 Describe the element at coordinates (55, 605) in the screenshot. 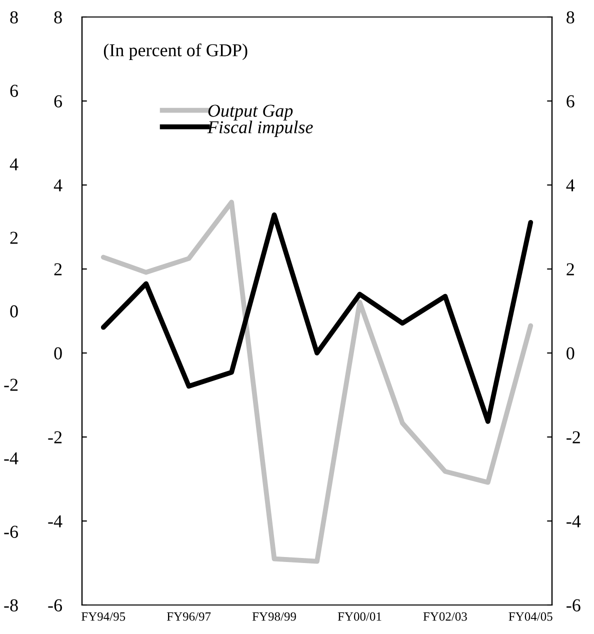

I see `y-tick-label: -6` at that location.